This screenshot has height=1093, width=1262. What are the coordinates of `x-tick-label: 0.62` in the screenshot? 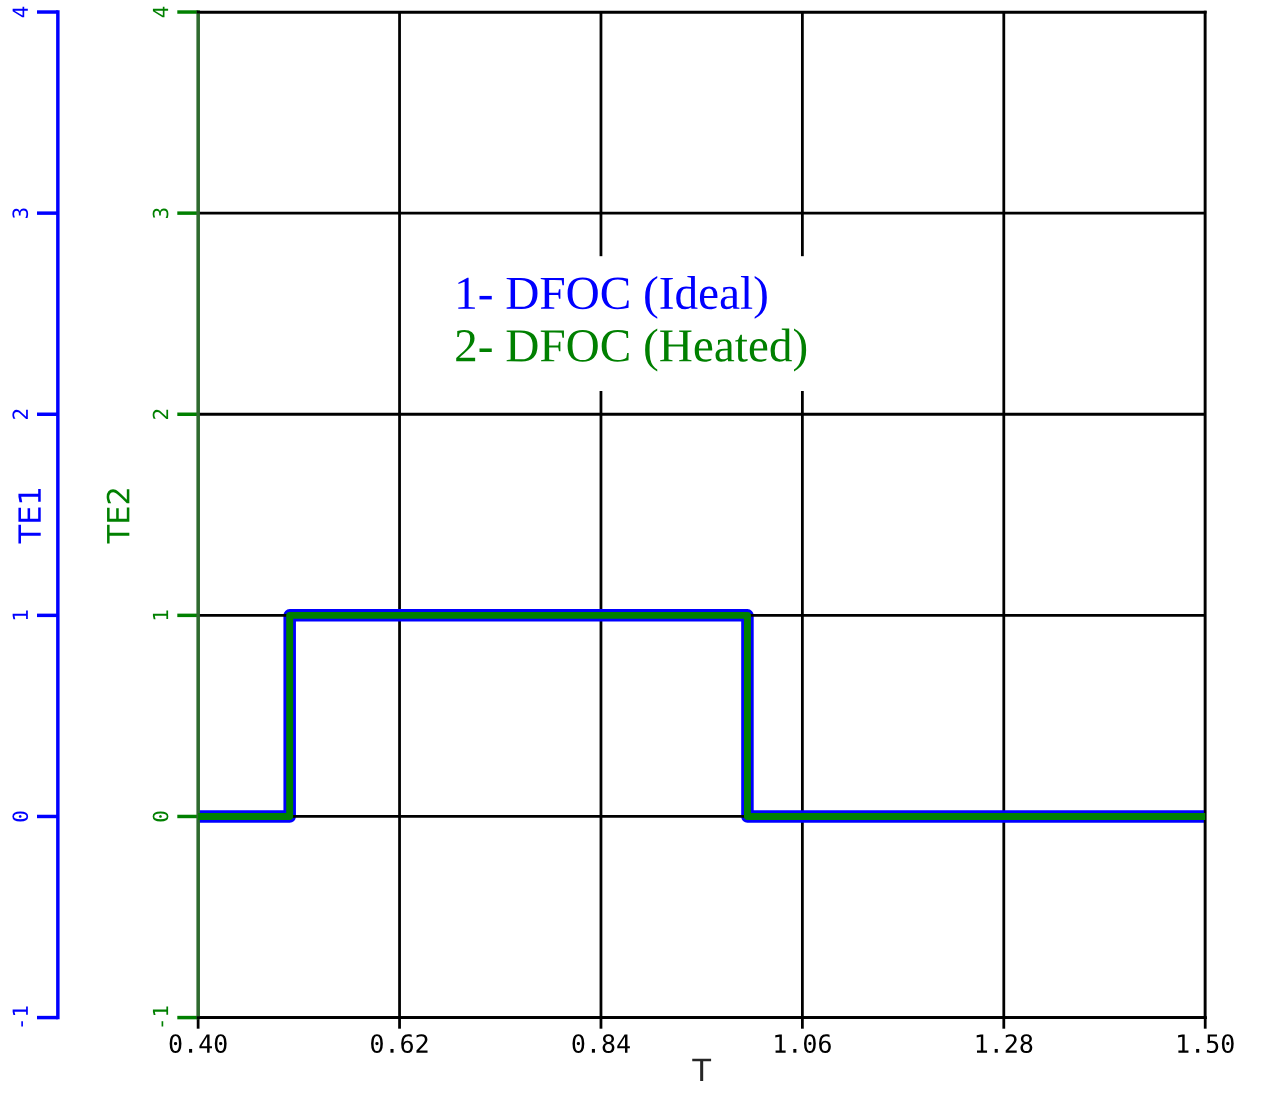 It's located at (399, 1044).